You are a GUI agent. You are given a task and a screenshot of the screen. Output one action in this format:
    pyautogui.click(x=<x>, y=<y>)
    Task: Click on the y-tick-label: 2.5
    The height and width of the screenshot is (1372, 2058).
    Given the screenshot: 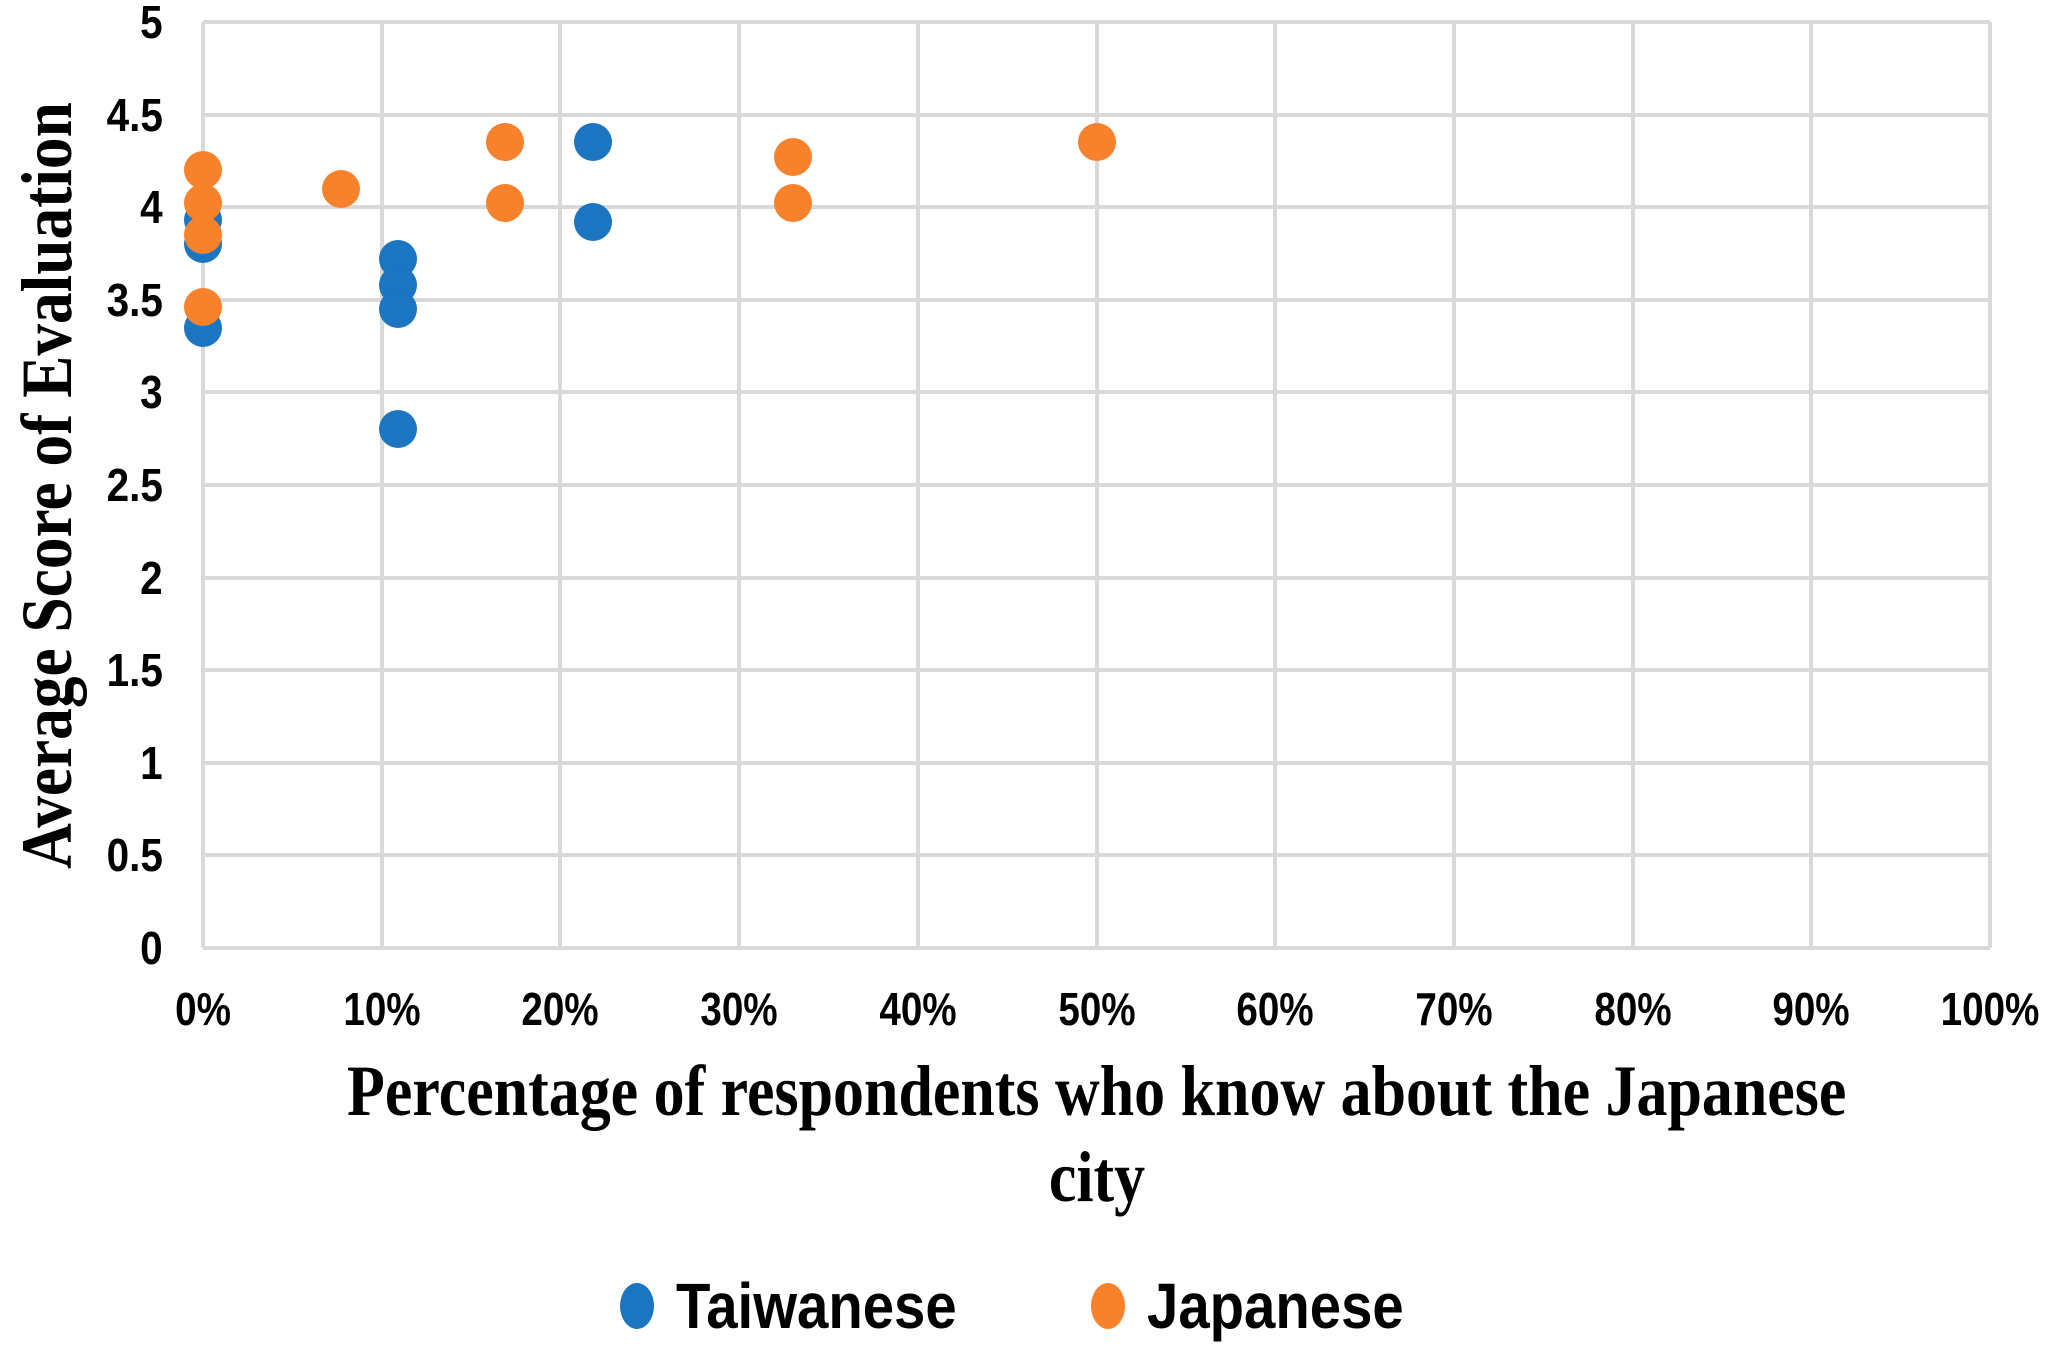 What is the action you would take?
    pyautogui.click(x=134, y=485)
    